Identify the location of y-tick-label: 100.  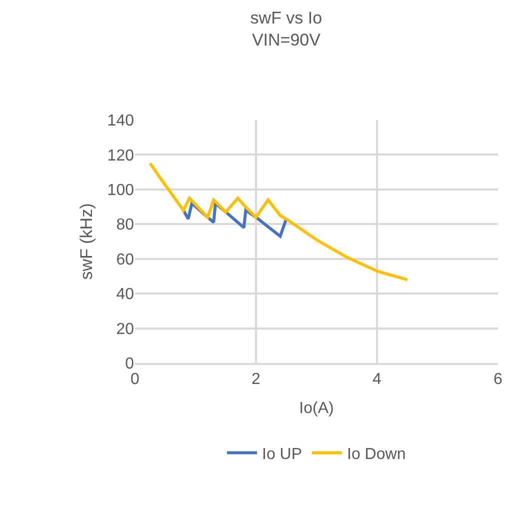
(120, 191).